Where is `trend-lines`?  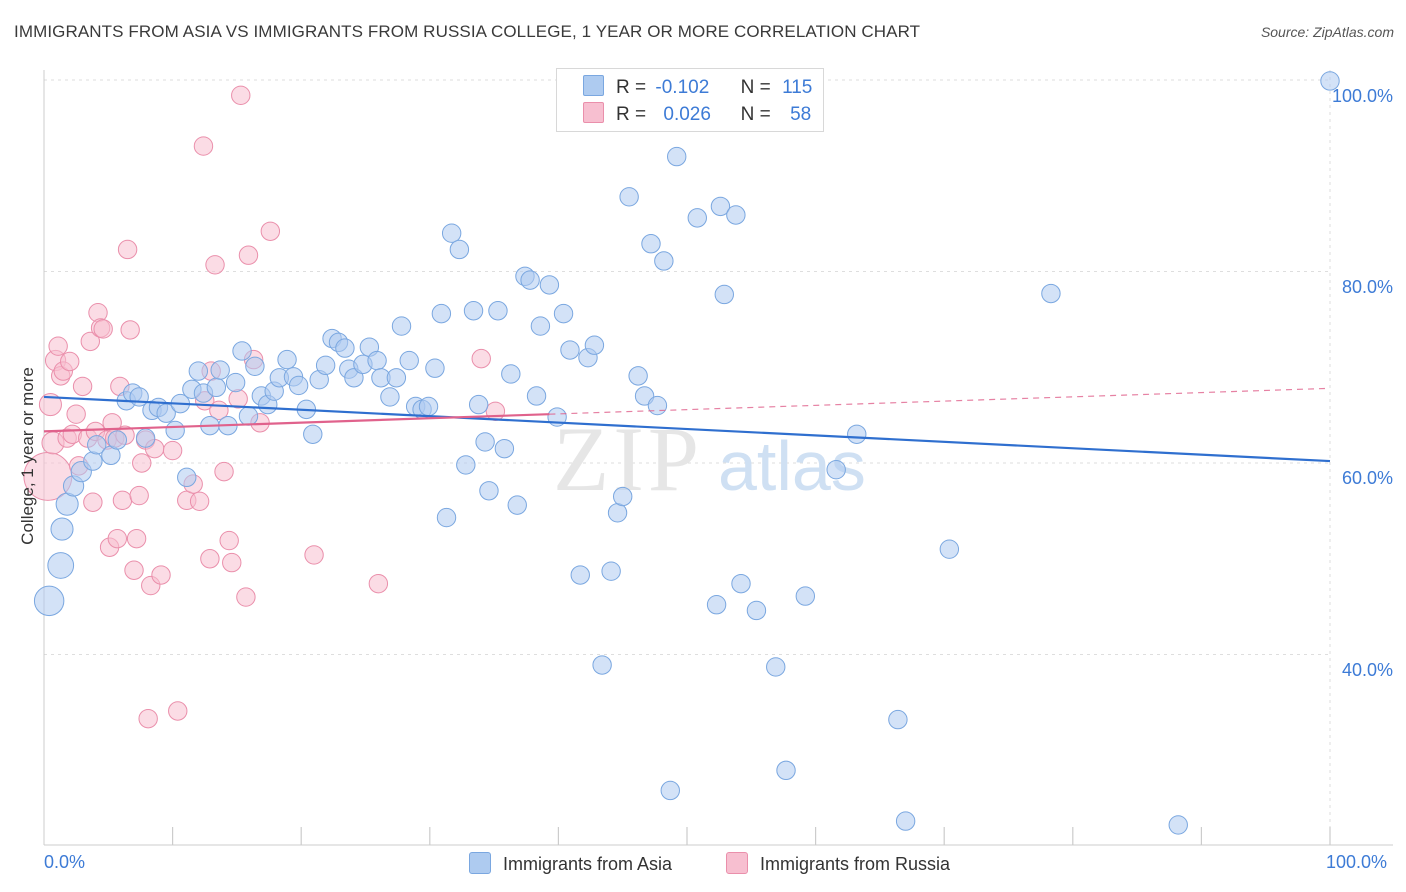
trend-lines is located at coordinates (687, 425).